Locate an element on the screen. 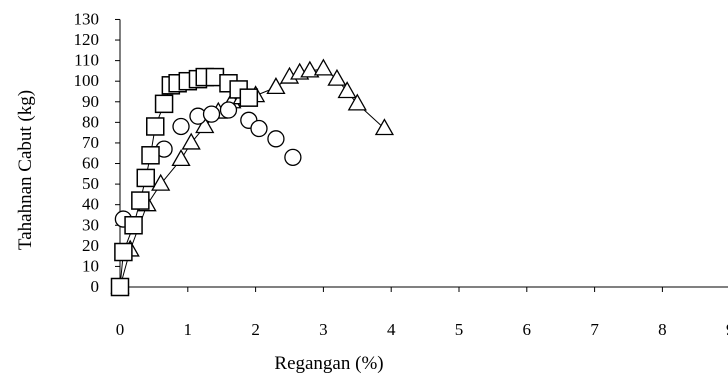  y-tick-label: 60 is located at coordinates (90, 163).